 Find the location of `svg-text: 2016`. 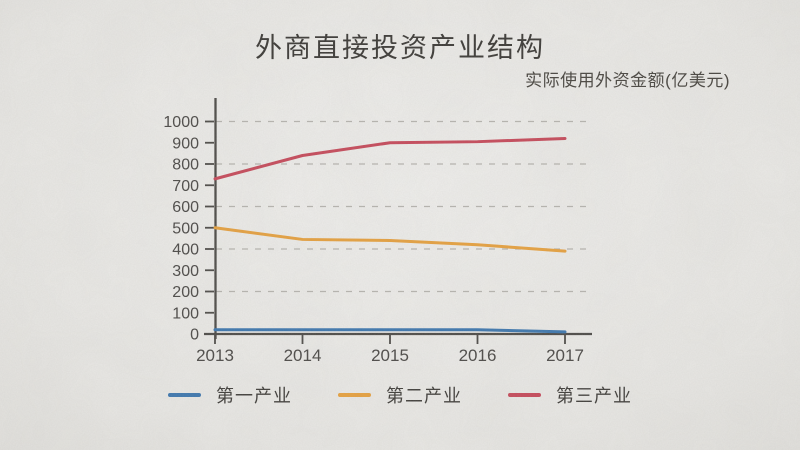

svg-text: 2016 is located at coordinates (478, 355).